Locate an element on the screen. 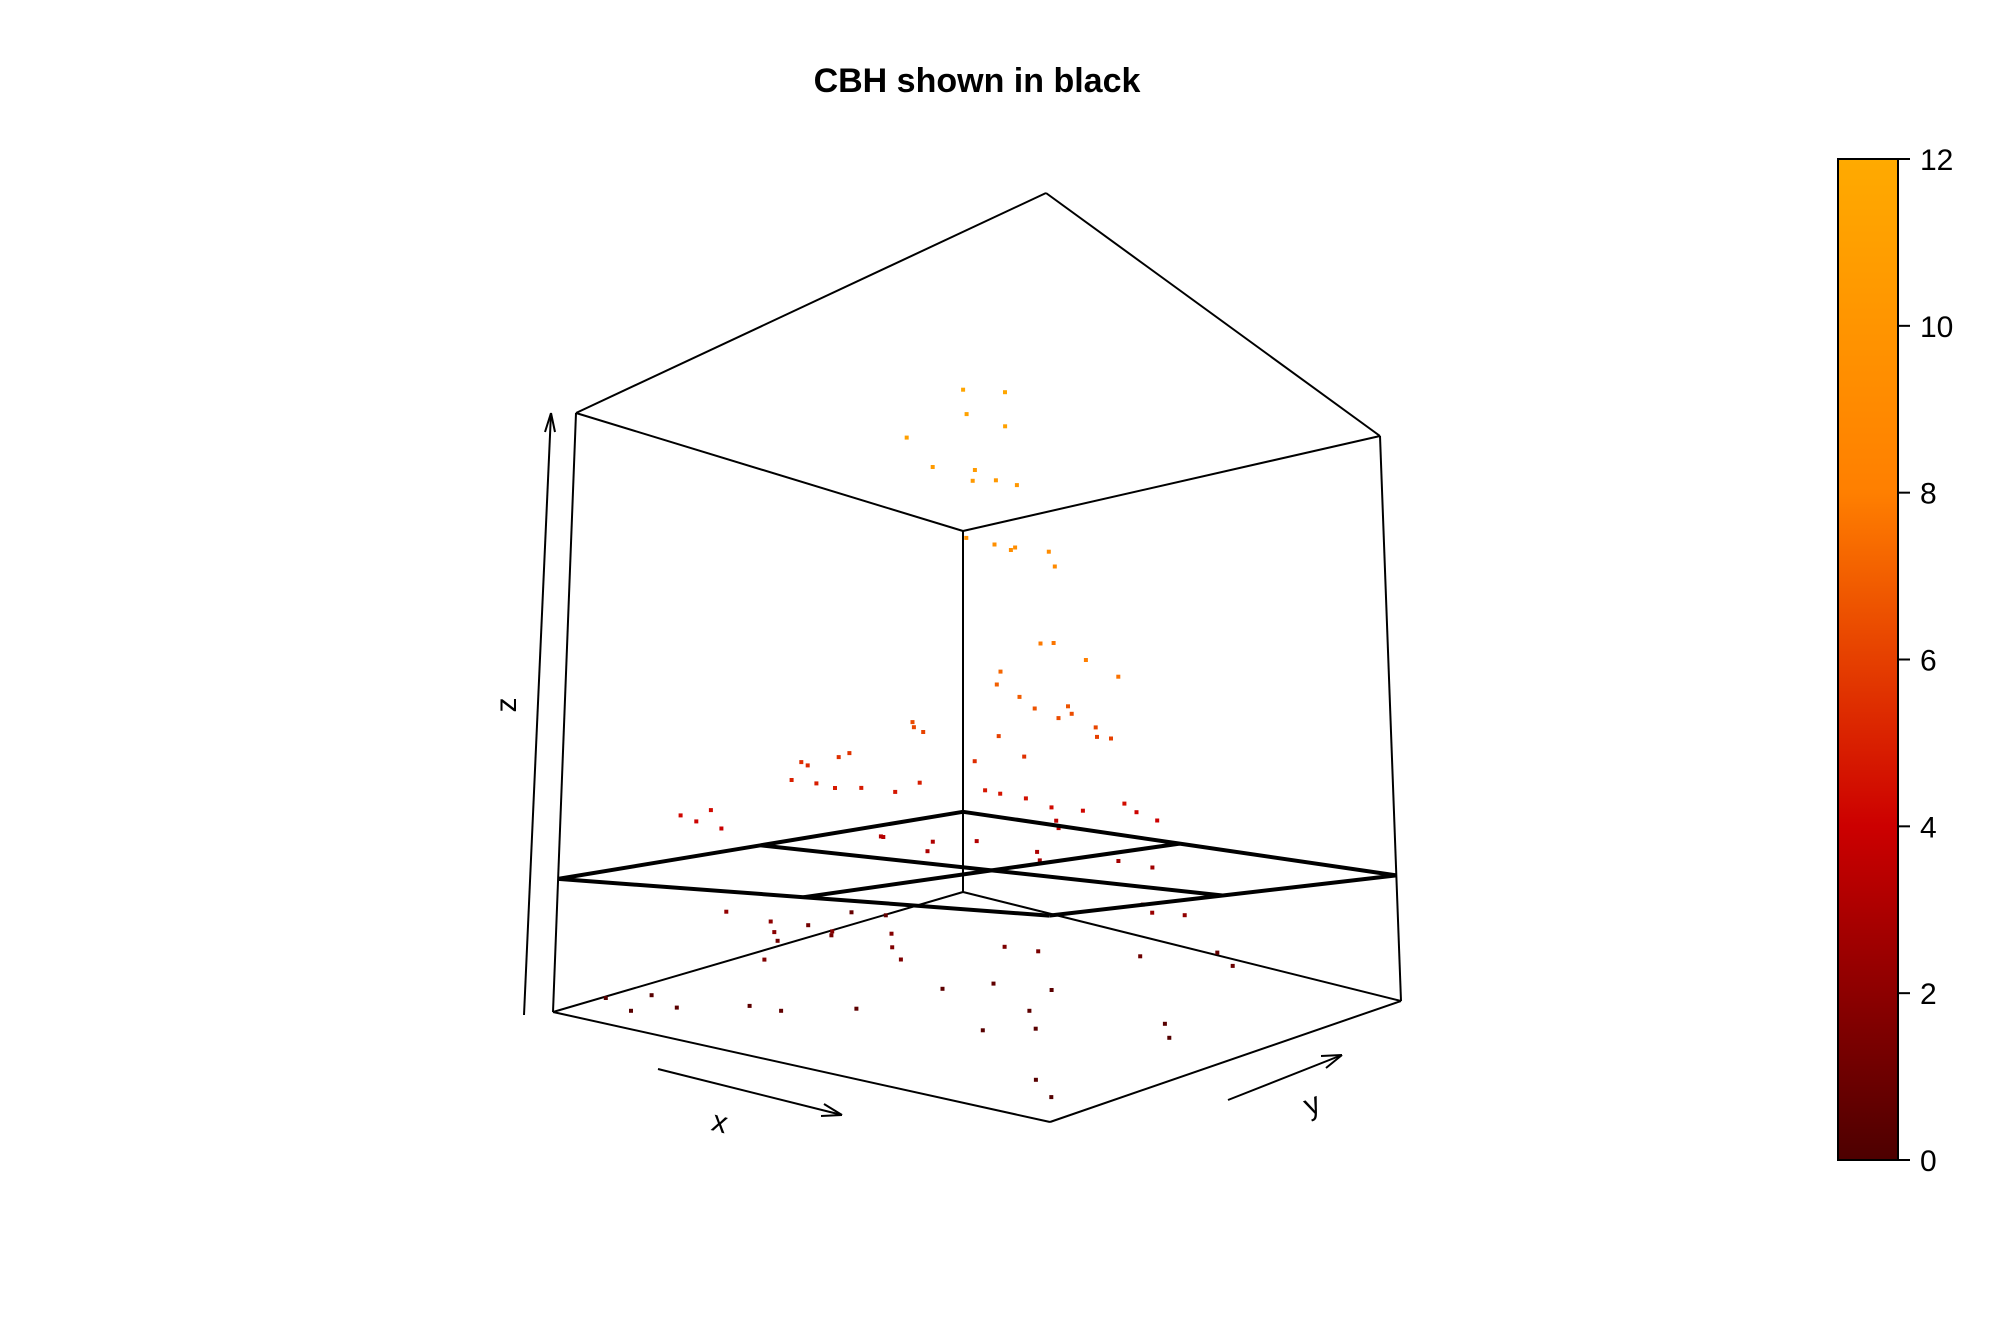  colorbar-tick-label: 8 is located at coordinates (1928, 494).